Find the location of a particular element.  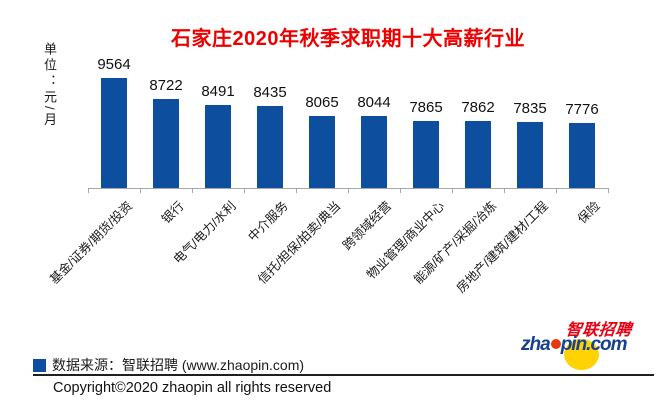

bar-value-label: 8065 is located at coordinates (322, 102).